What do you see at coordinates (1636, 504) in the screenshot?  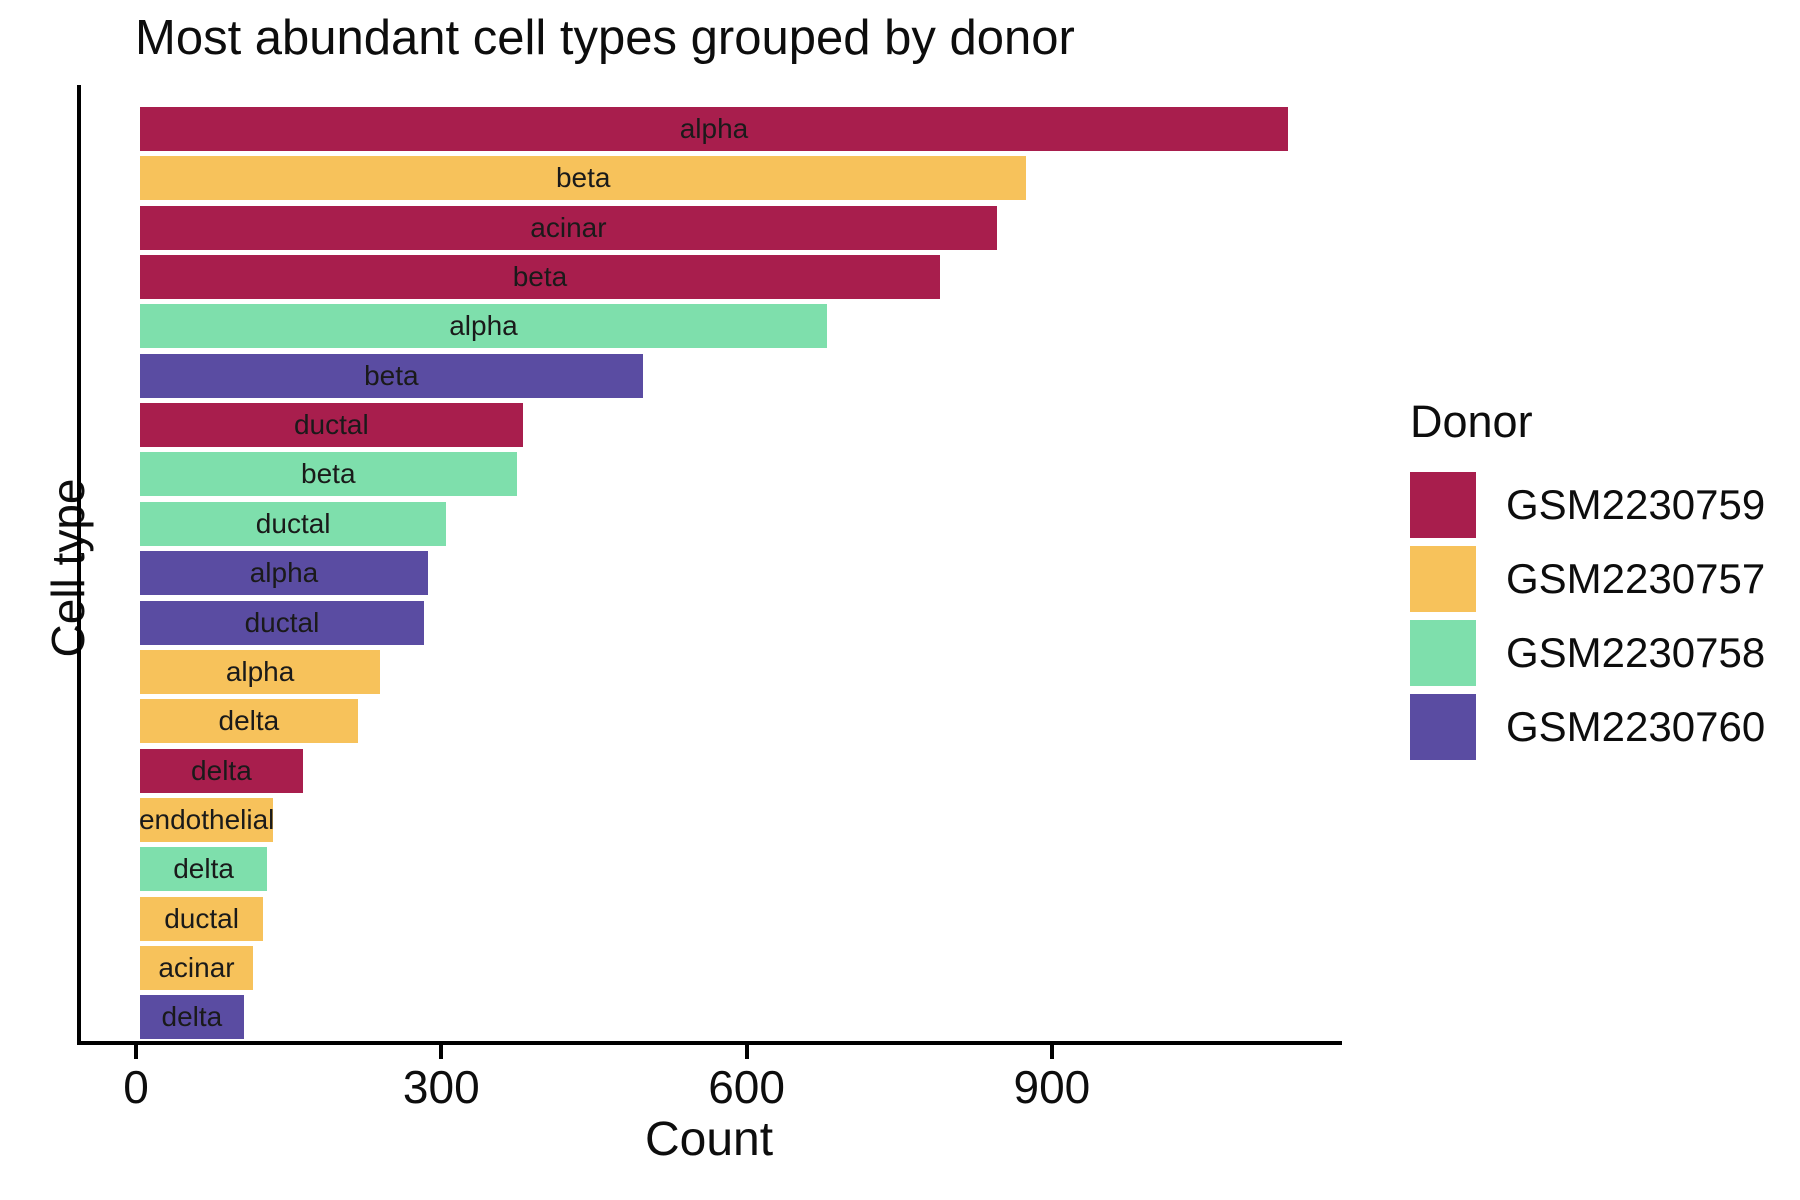 I see `legend-label: GSM2230759` at bounding box center [1636, 504].